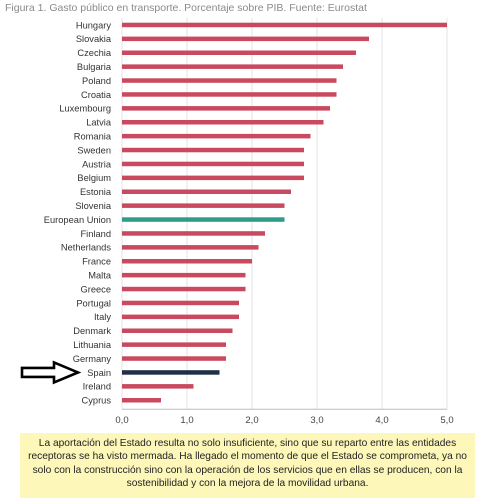 The width and height of the screenshot is (493, 500). Describe the element at coordinates (251, 420) in the screenshot. I see `x-tick-label: 2,0` at that location.